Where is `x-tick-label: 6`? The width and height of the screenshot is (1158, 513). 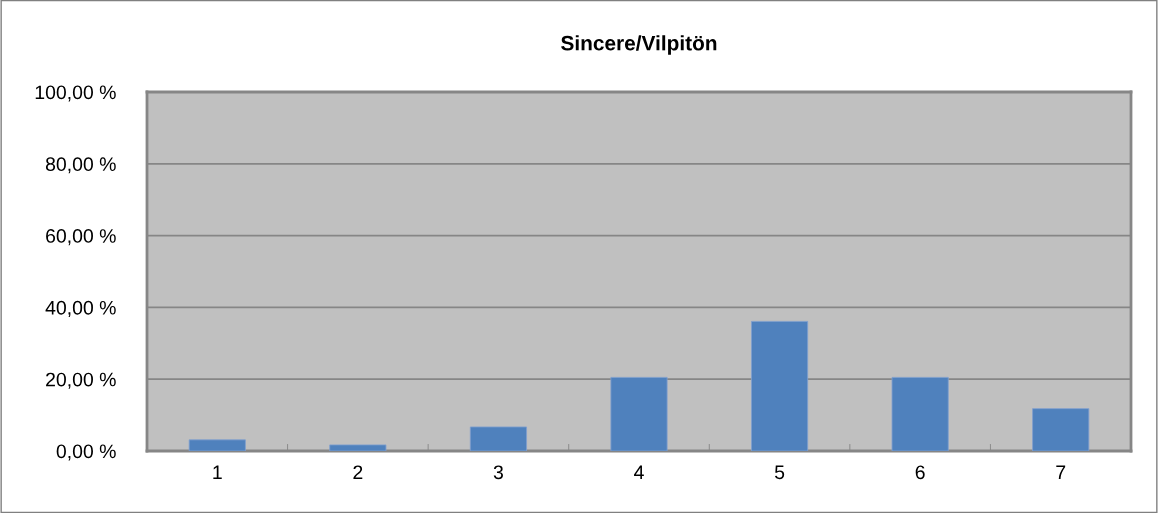
x-tick-label: 6 is located at coordinates (920, 472).